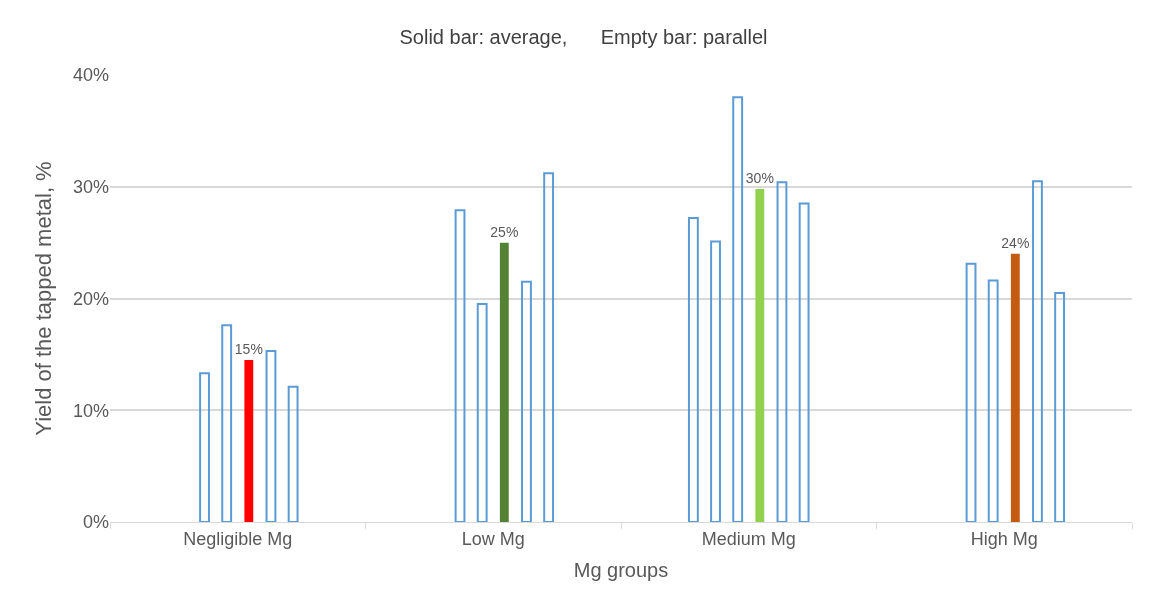 Image resolution: width=1167 pixels, height=602 pixels. Describe the element at coordinates (759, 177) in the screenshot. I see `data-label: 30%` at that location.